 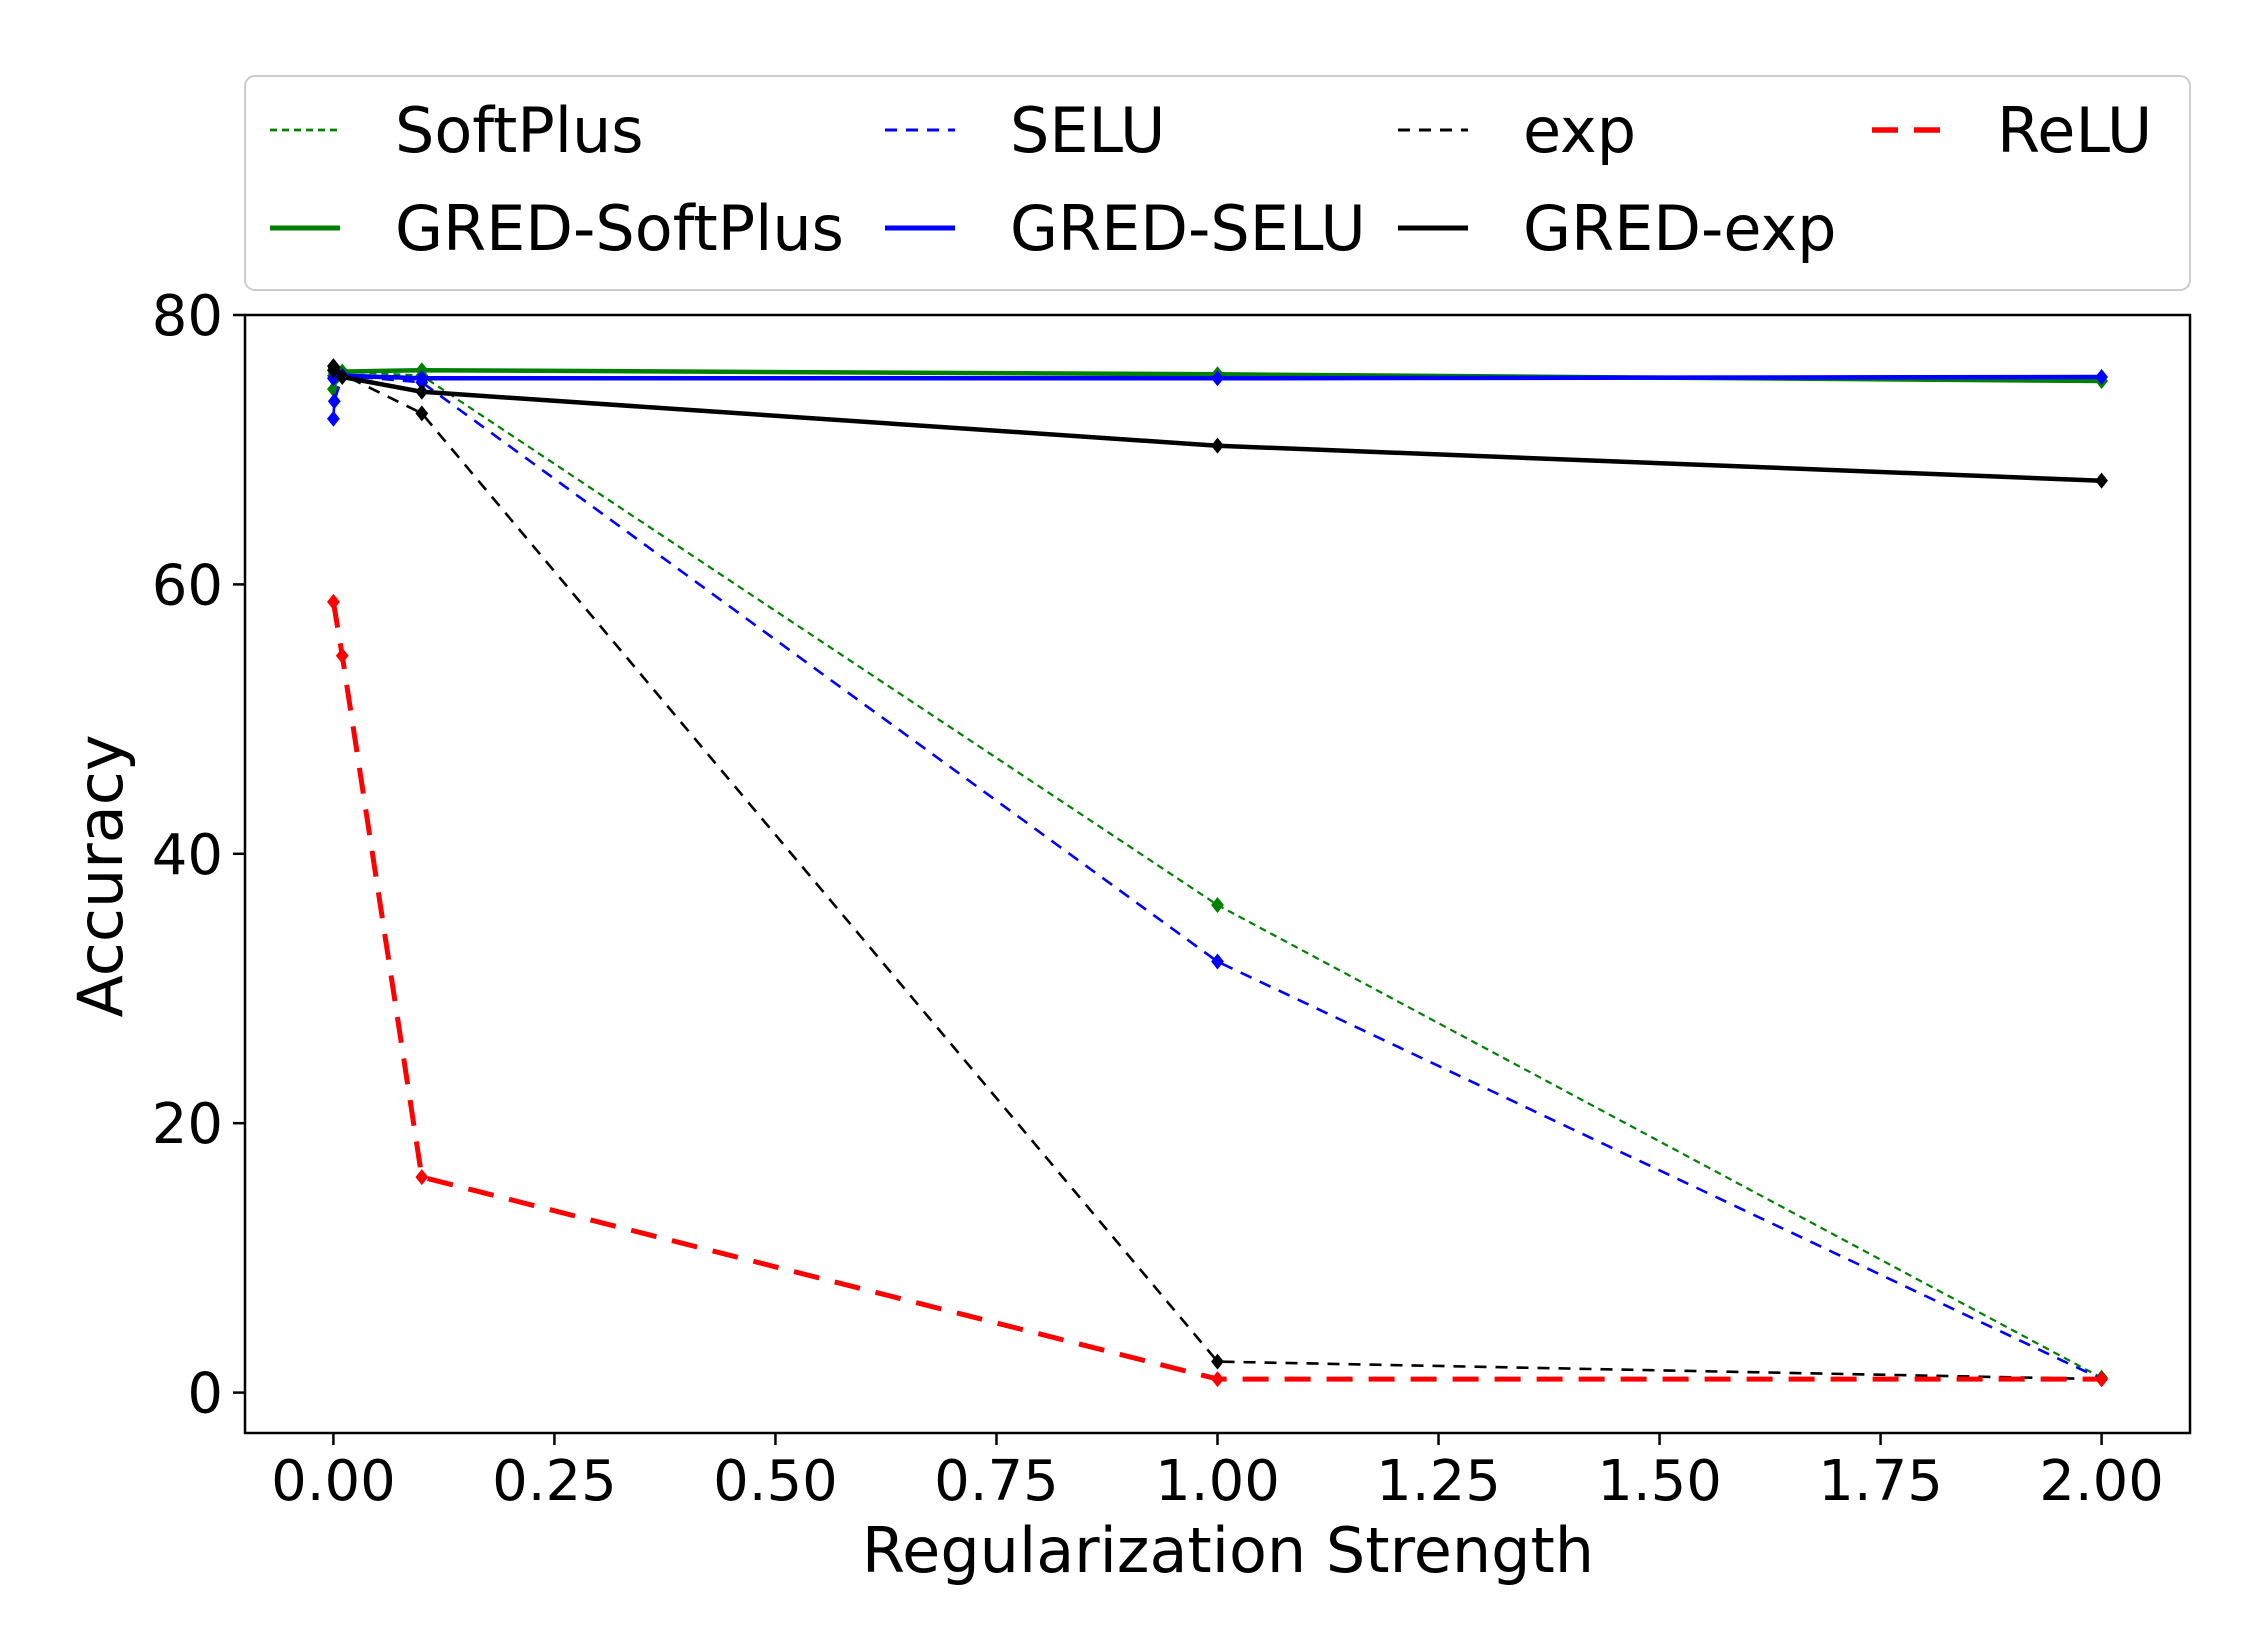 I want to click on legend-label: GRED-exp, so click(x=1680, y=228).